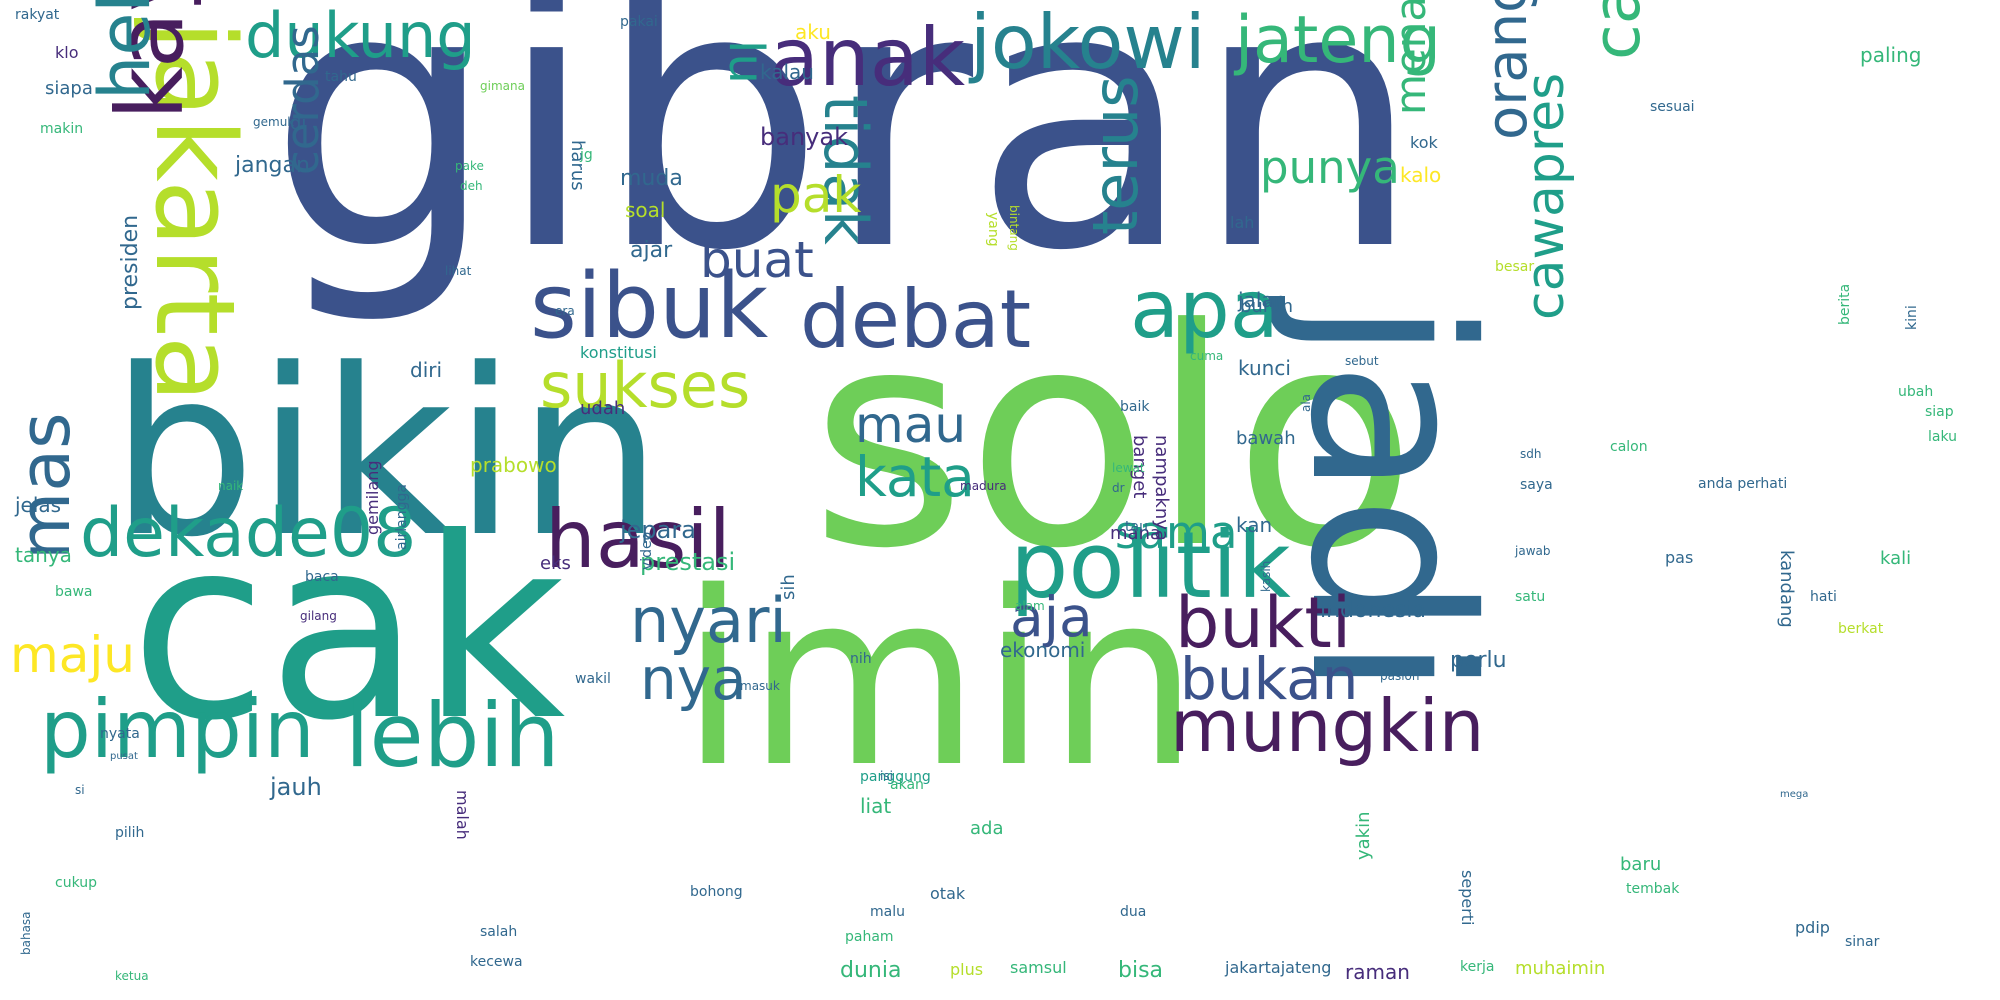  I want to click on word-pas: pas, so click(1679, 557).